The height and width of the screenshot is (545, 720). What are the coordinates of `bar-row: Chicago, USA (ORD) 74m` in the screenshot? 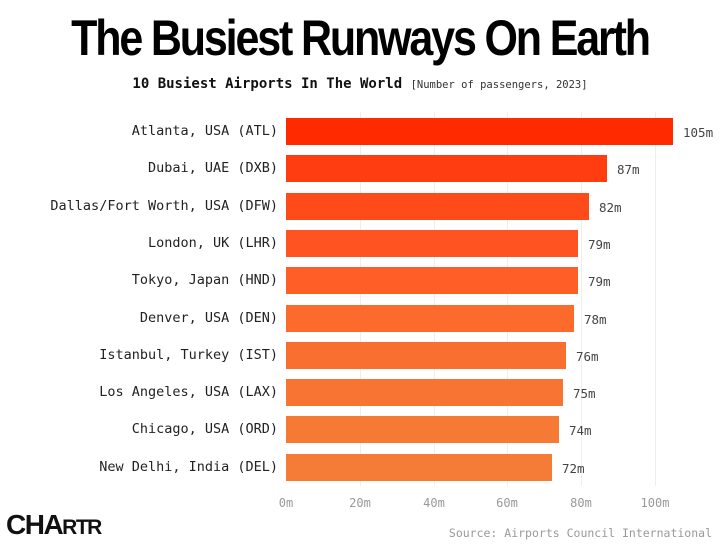 It's located at (360, 429).